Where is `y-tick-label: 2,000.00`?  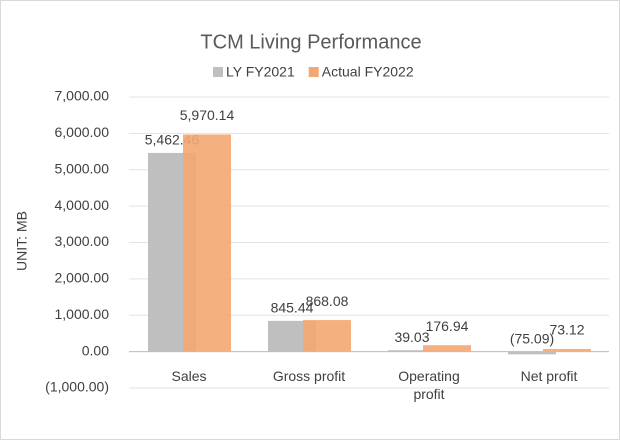
y-tick-label: 2,000.00 is located at coordinates (82, 278).